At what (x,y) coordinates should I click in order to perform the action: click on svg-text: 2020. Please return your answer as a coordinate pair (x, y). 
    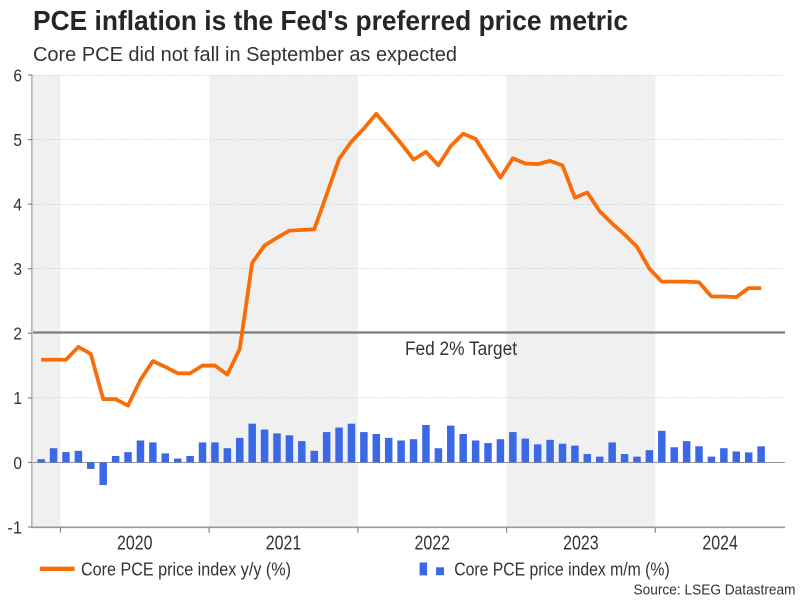
    Looking at the image, I should click on (135, 543).